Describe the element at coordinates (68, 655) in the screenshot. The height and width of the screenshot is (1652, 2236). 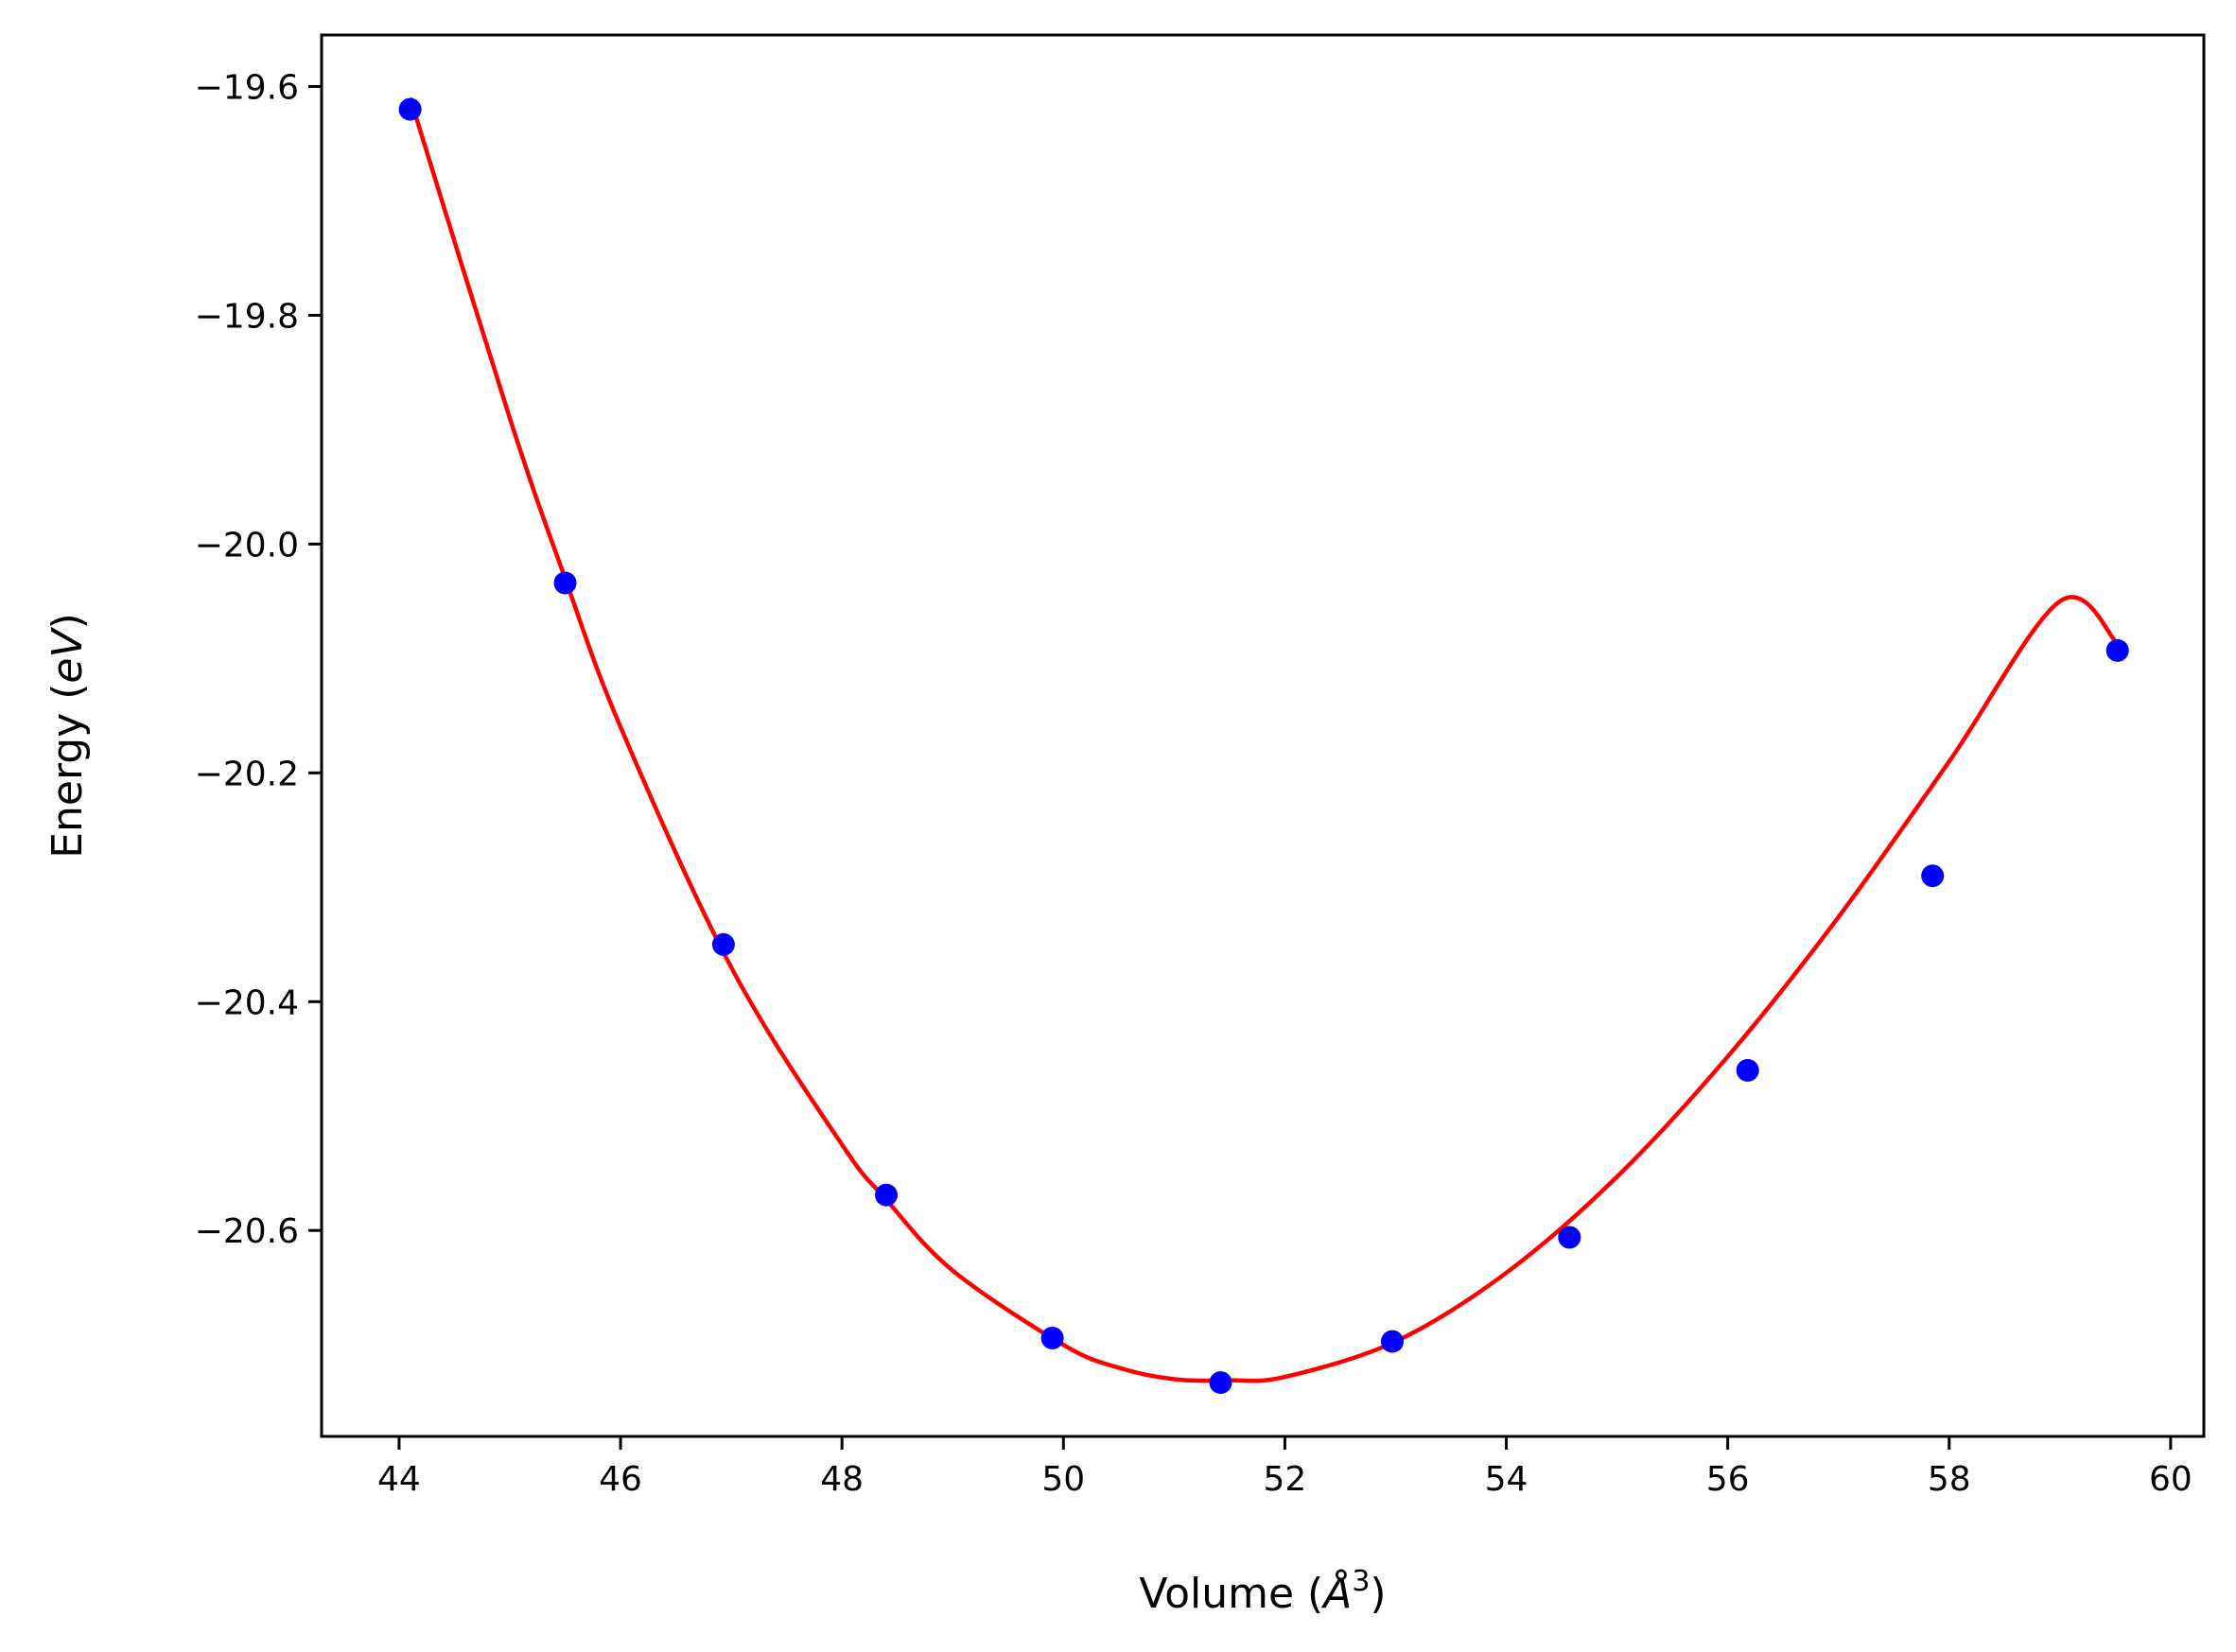
I see `y-axis-unit: eV` at that location.